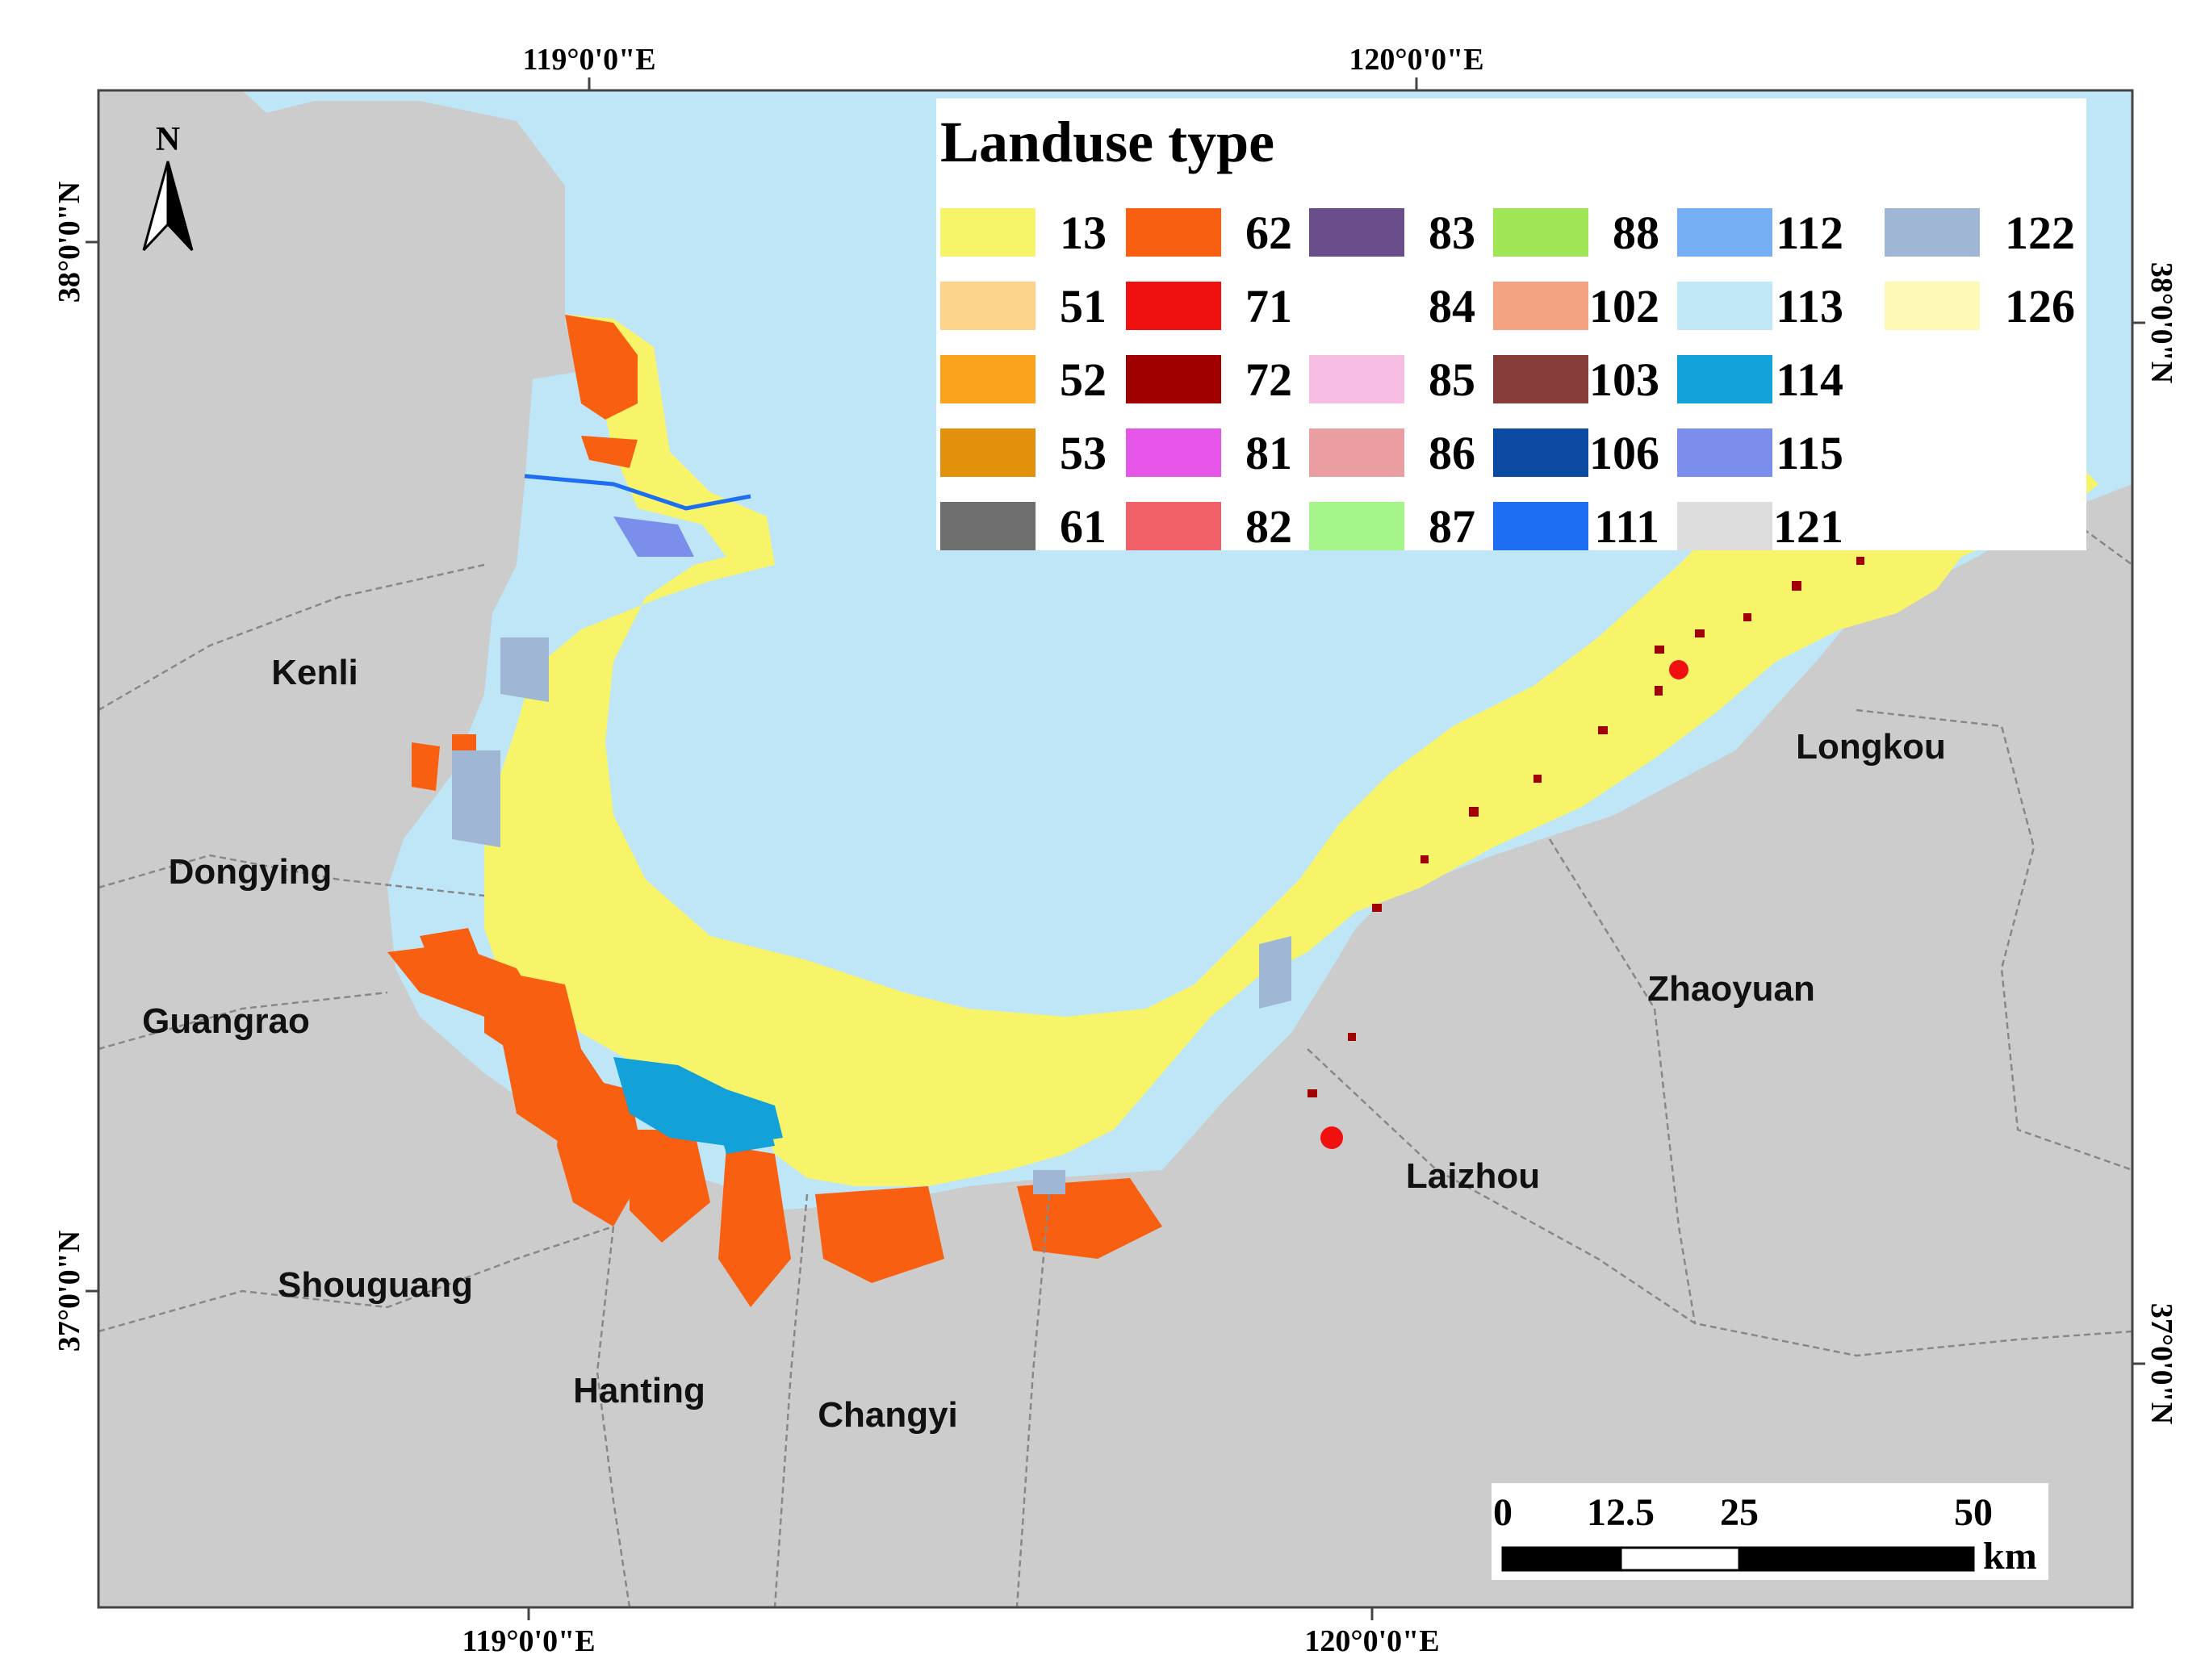 The image size is (2205, 1680). Describe the element at coordinates (1107, 142) in the screenshot. I see `legend-title: Landuse type` at that location.